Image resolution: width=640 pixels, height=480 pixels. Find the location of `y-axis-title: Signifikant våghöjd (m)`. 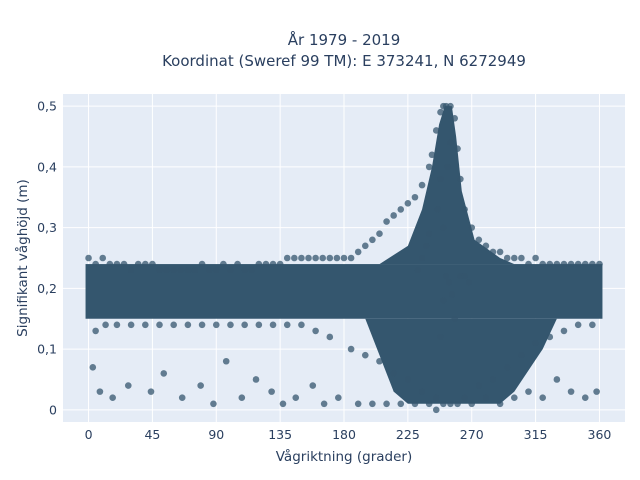

y-axis-title: Signifikant våghöjd (m) is located at coordinates (22, 258).